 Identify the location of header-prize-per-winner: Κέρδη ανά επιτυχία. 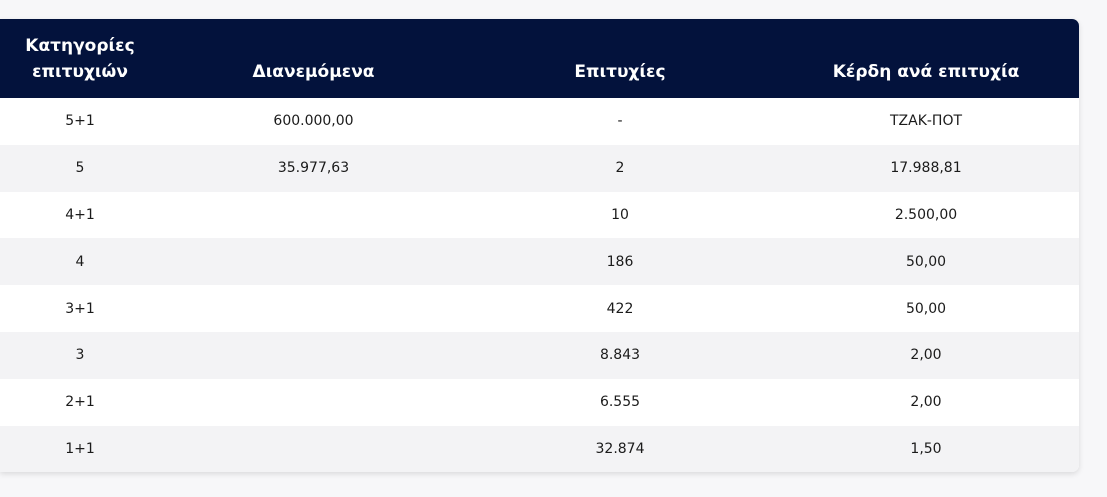
(926, 72).